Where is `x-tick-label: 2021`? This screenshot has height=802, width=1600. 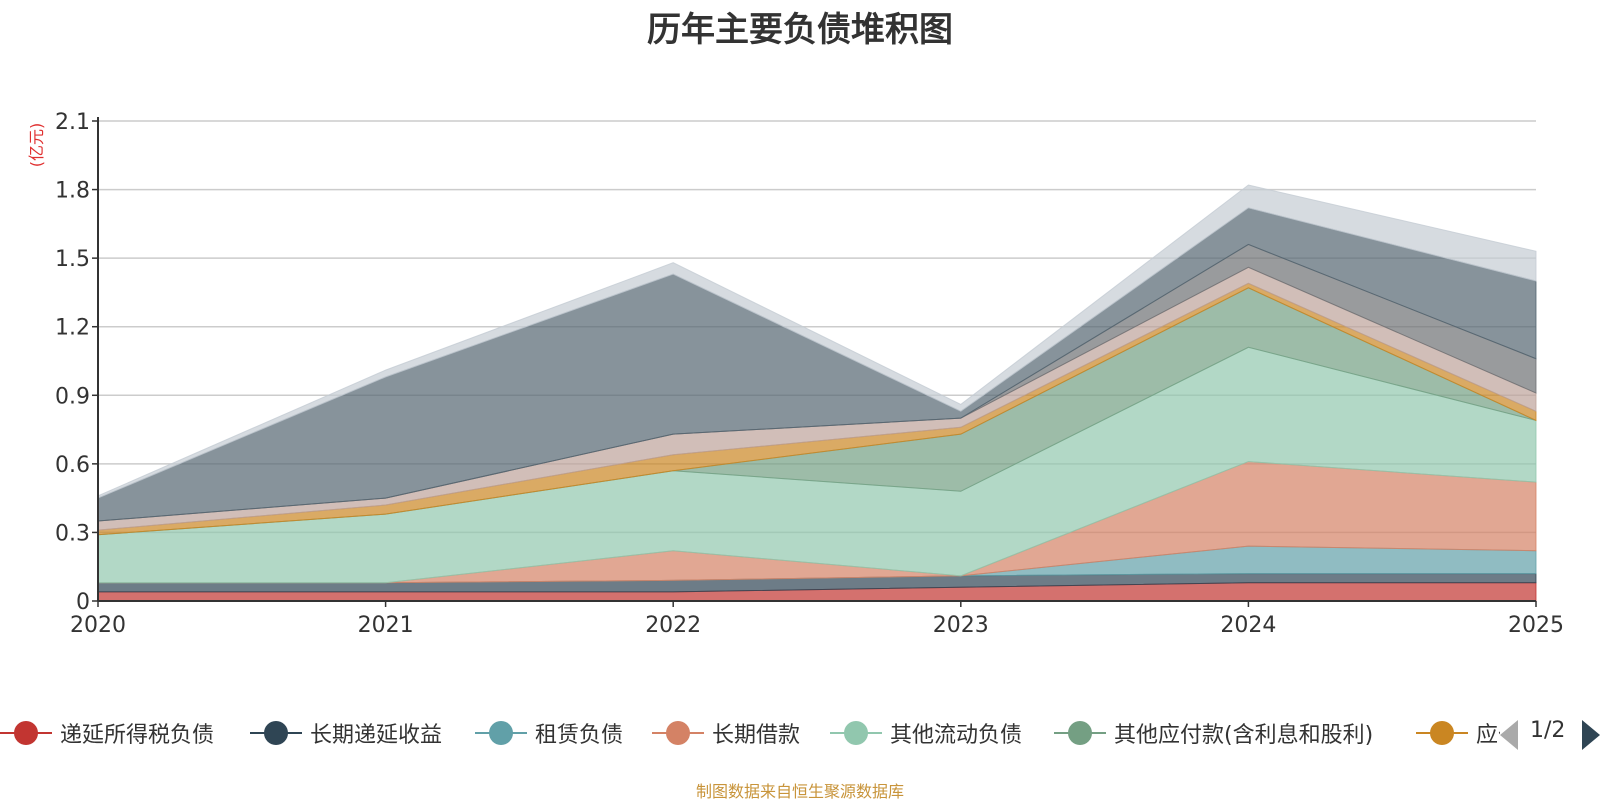
x-tick-label: 2021 is located at coordinates (386, 625).